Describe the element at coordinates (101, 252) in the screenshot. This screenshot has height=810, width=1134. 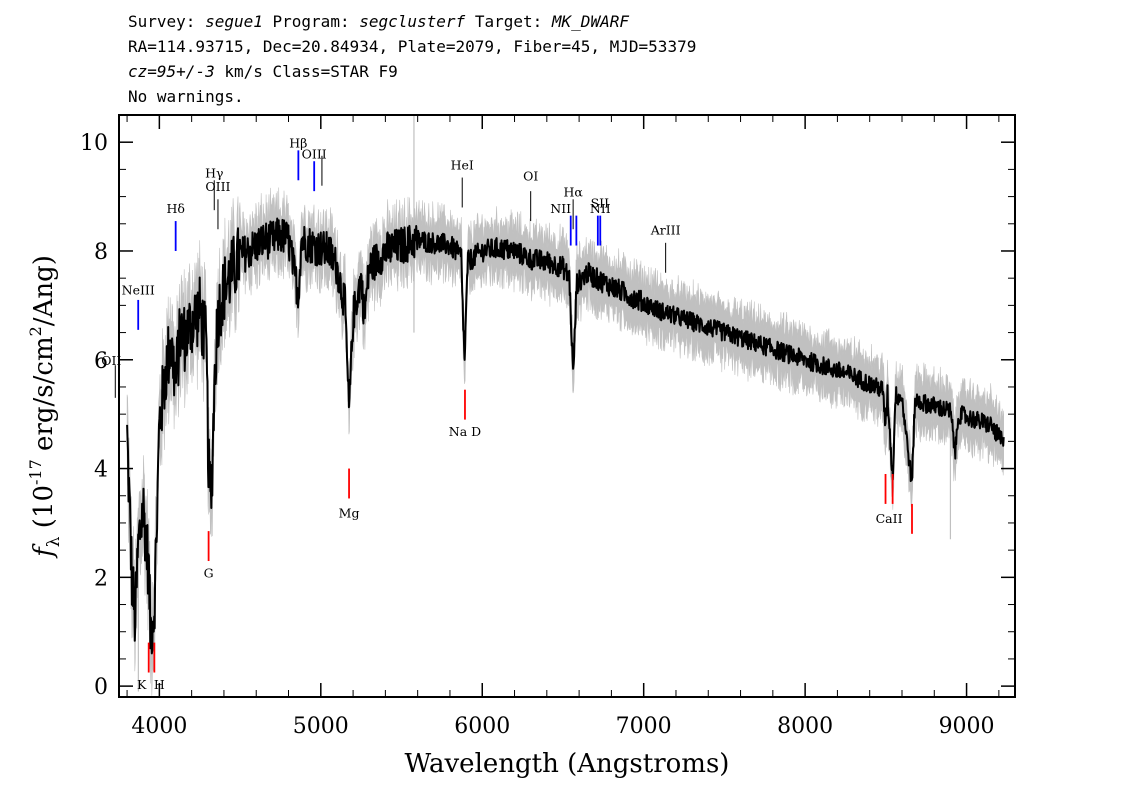
I see `y-tick-label: 8` at that location.